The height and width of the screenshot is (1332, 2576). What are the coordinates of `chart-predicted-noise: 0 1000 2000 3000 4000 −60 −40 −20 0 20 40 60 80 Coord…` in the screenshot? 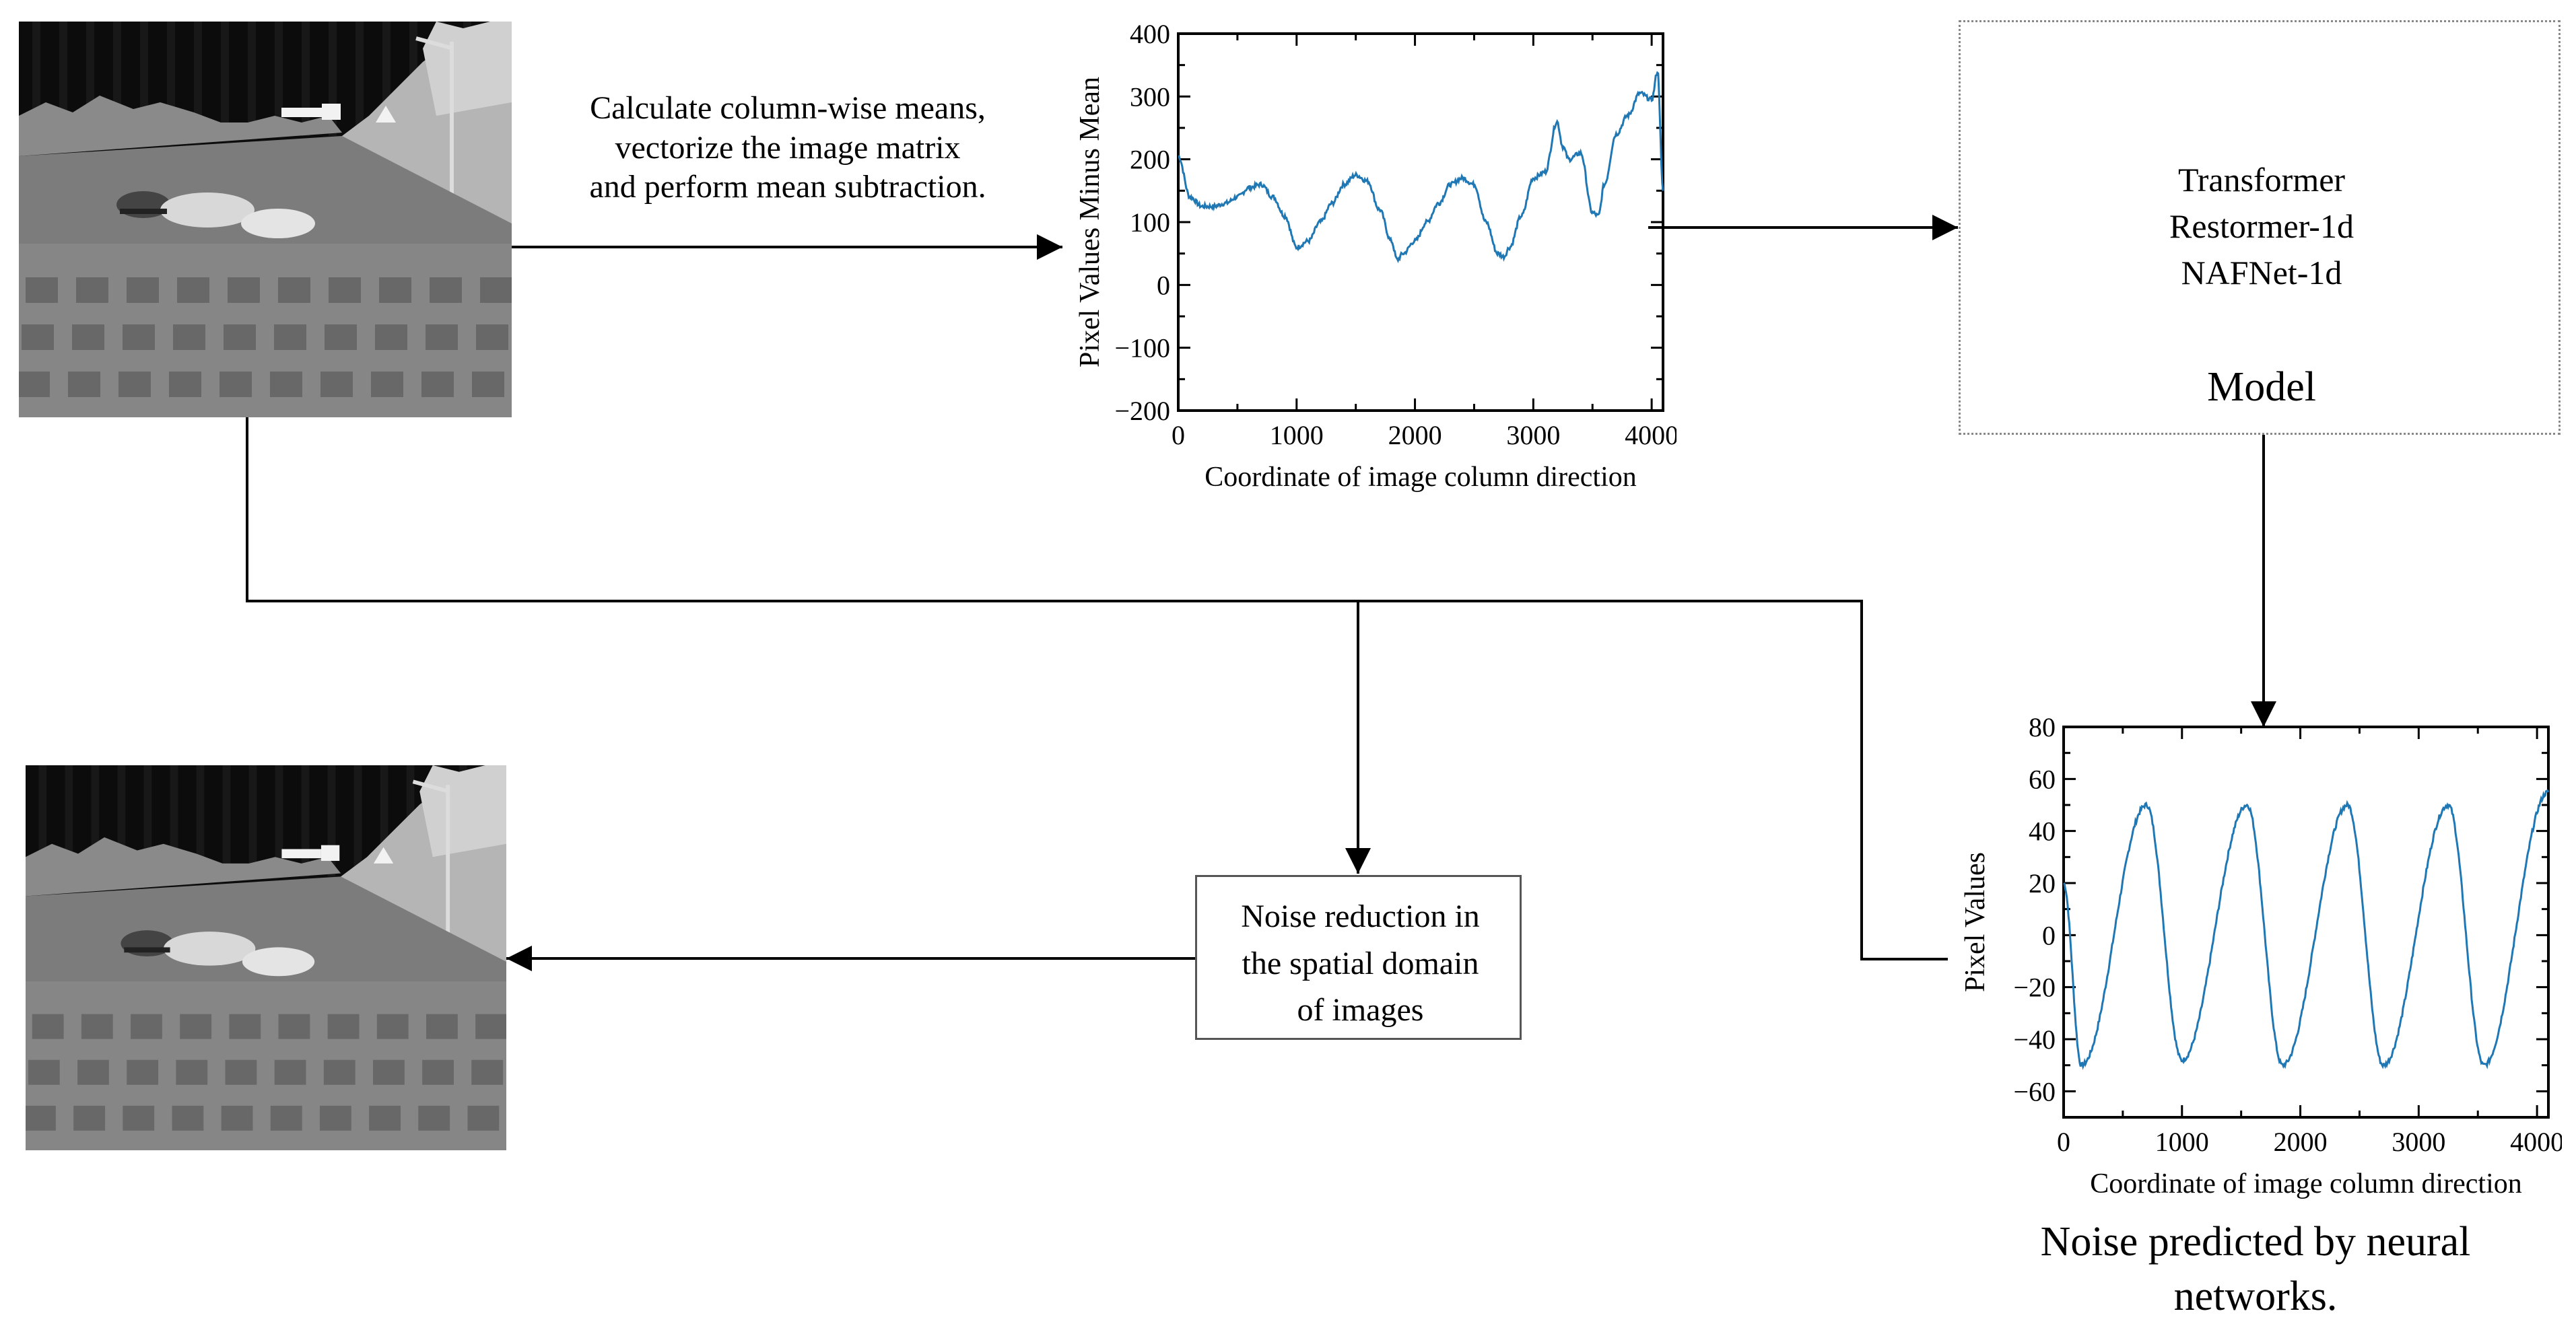 It's located at (2261, 955).